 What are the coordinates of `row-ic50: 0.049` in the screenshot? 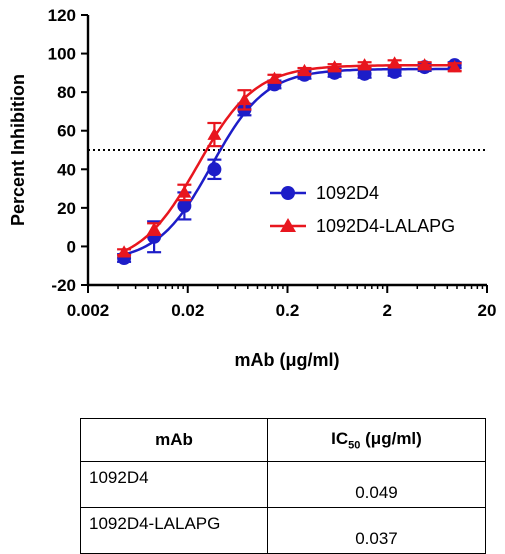 It's located at (376, 484).